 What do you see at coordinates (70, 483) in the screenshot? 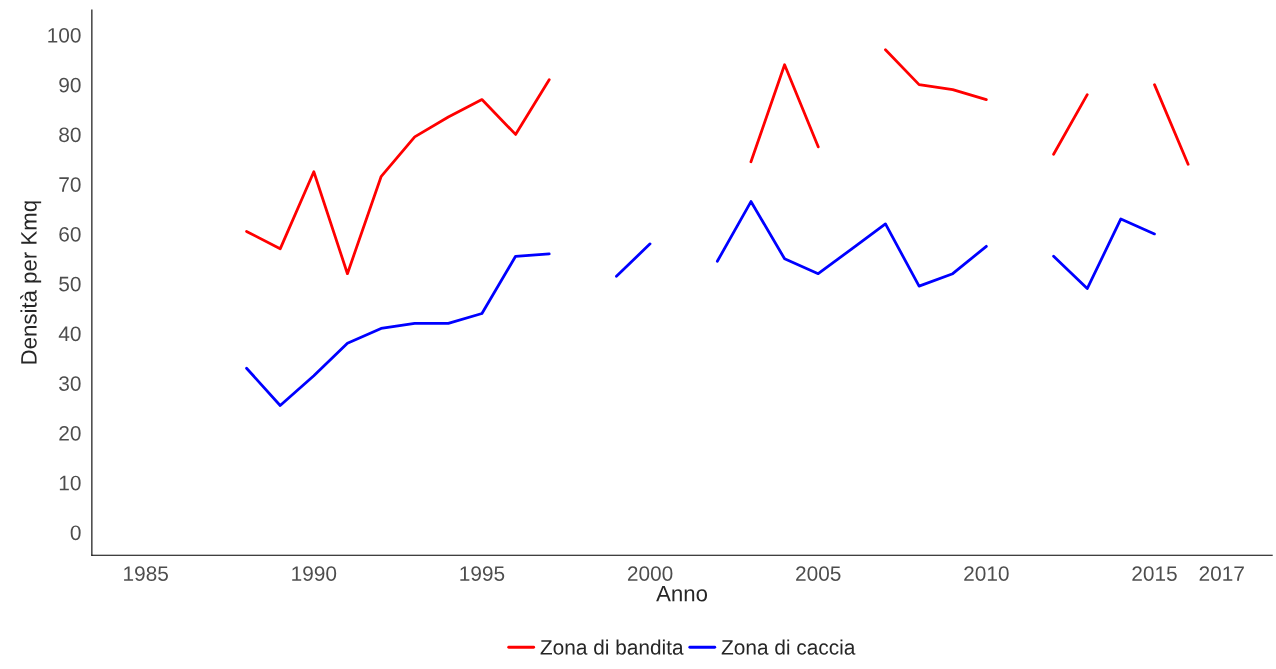
I see `y-tick-label: 10` at bounding box center [70, 483].